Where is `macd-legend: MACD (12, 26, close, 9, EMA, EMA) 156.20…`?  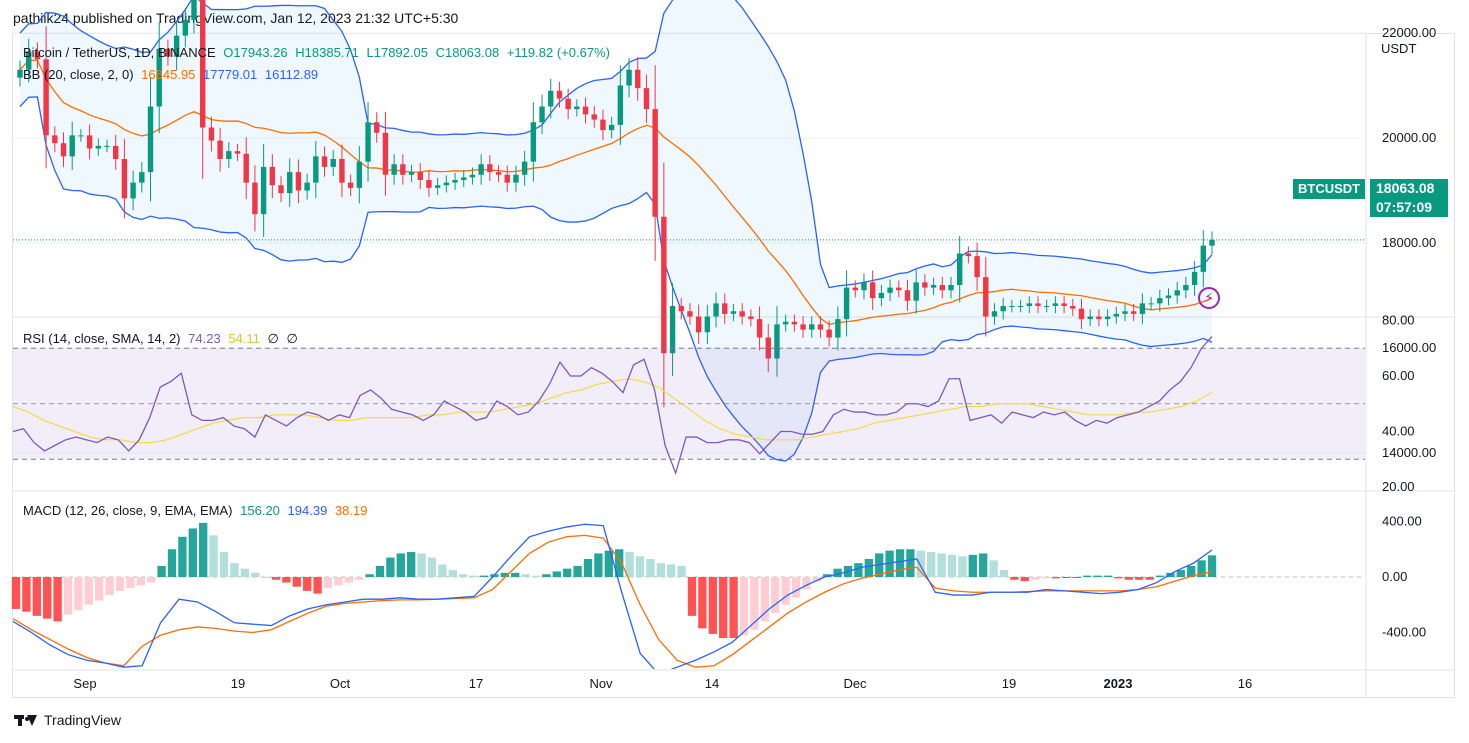
macd-legend: MACD (12, 26, close, 9, EMA, EMA) 156.20… is located at coordinates (197, 510).